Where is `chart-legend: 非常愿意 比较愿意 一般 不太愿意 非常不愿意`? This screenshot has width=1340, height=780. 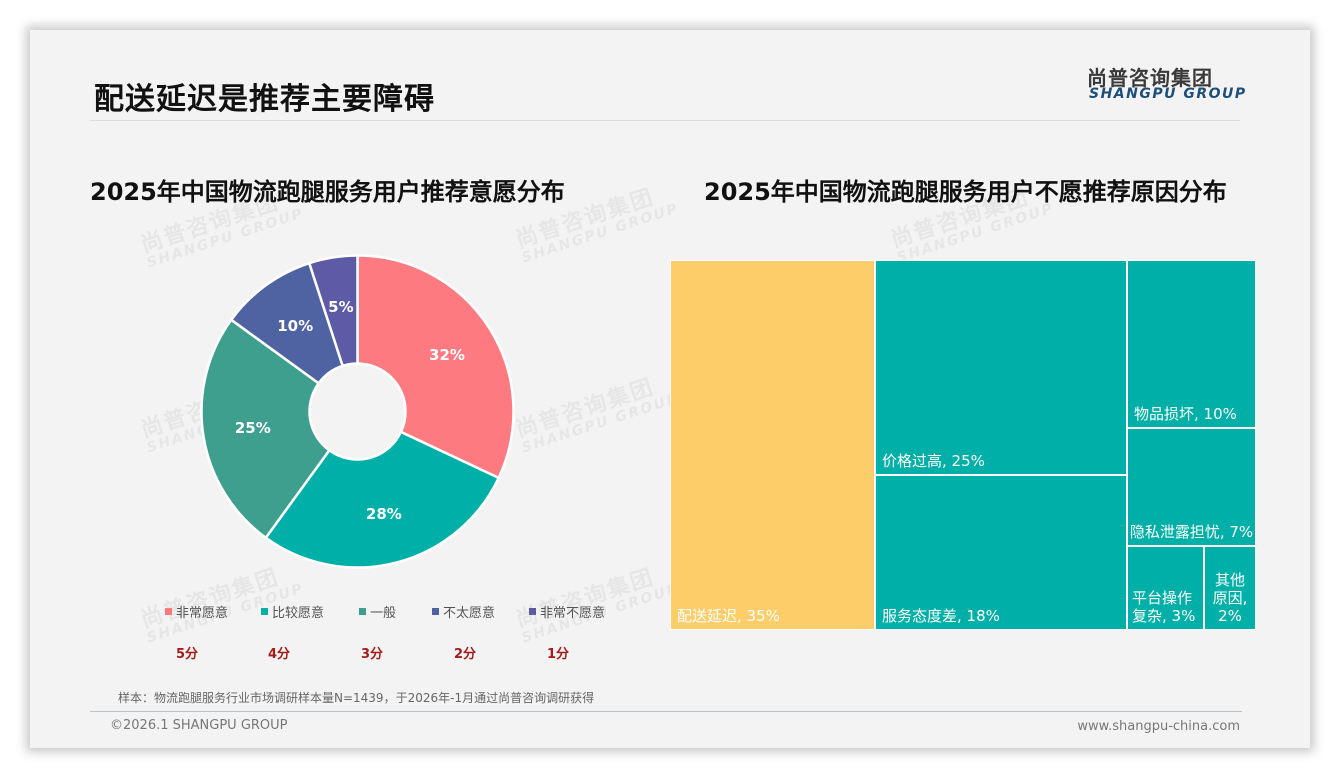
chart-legend: 非常愿意 比较愿意 一般 不太愿意 非常不愿意 is located at coordinates (390, 612).